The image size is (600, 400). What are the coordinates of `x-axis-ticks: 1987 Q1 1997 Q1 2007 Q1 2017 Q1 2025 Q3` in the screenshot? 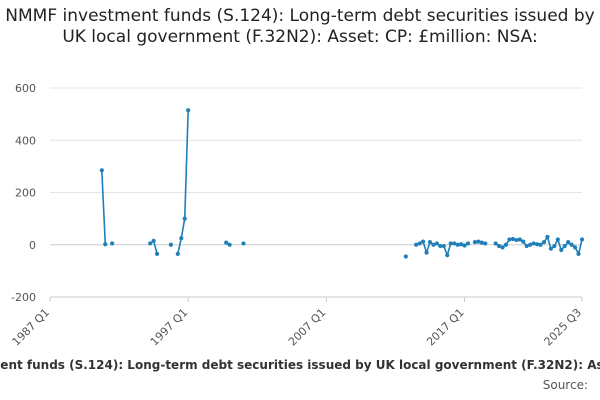 It's located at (297, 323).